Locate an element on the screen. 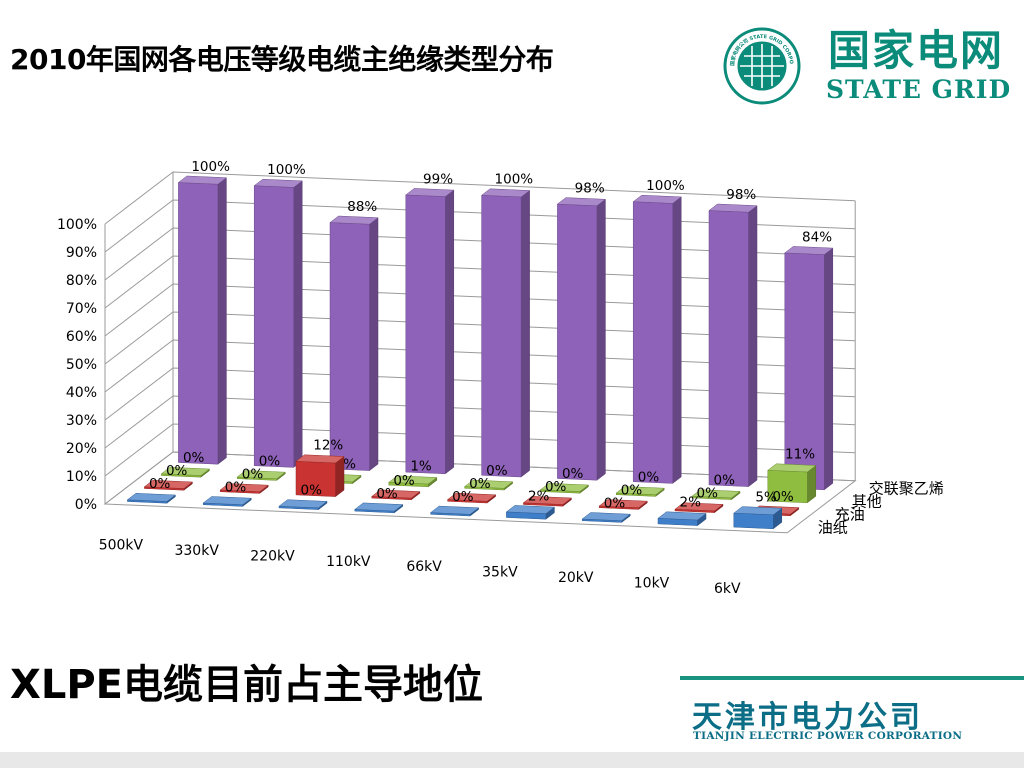 This screenshot has width=1024, height=768. y-tick-label: 100% is located at coordinates (77, 225).